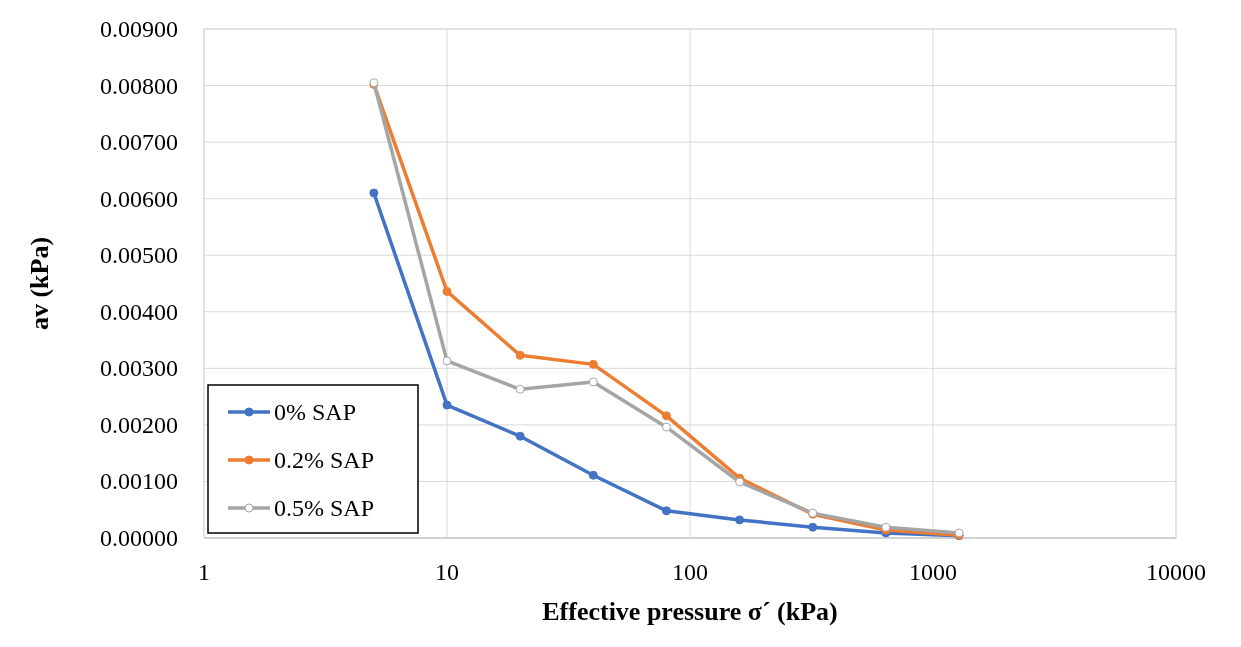  I want to click on x-tick-label: 100, so click(690, 572).